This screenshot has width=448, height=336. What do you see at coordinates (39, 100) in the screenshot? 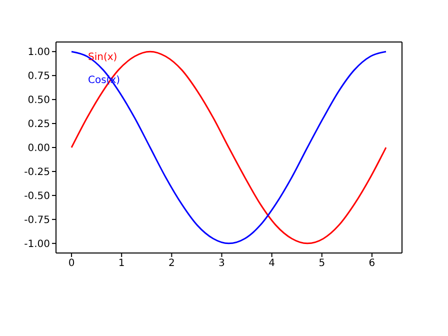
I see `y-tick-label: 0.50` at bounding box center [39, 100].